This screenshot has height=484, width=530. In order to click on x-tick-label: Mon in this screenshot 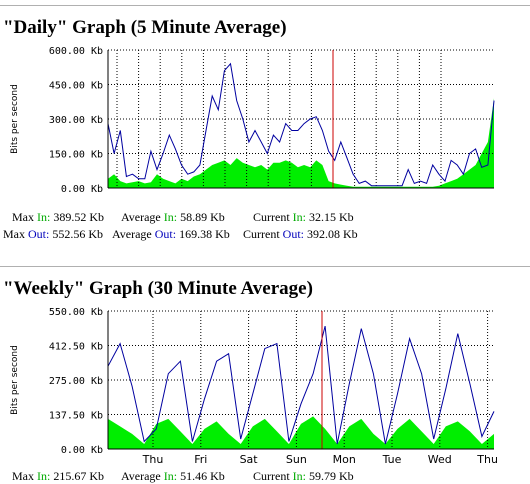, I will do `click(344, 459)`.